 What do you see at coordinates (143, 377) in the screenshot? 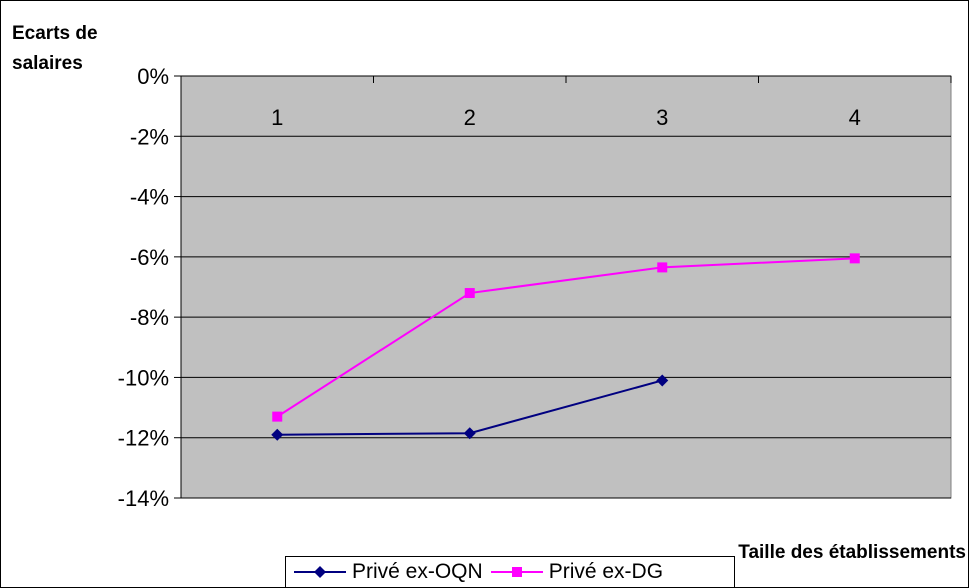
I see `y-tick-label: -10%` at bounding box center [143, 377].